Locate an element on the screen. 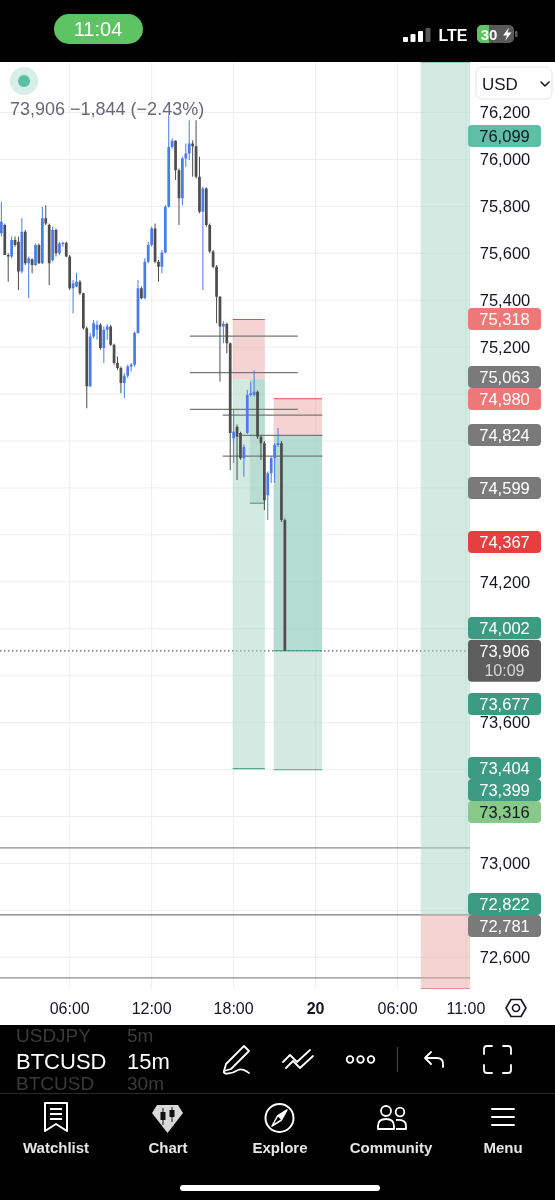  text: 15m is located at coordinates (148, 1061).